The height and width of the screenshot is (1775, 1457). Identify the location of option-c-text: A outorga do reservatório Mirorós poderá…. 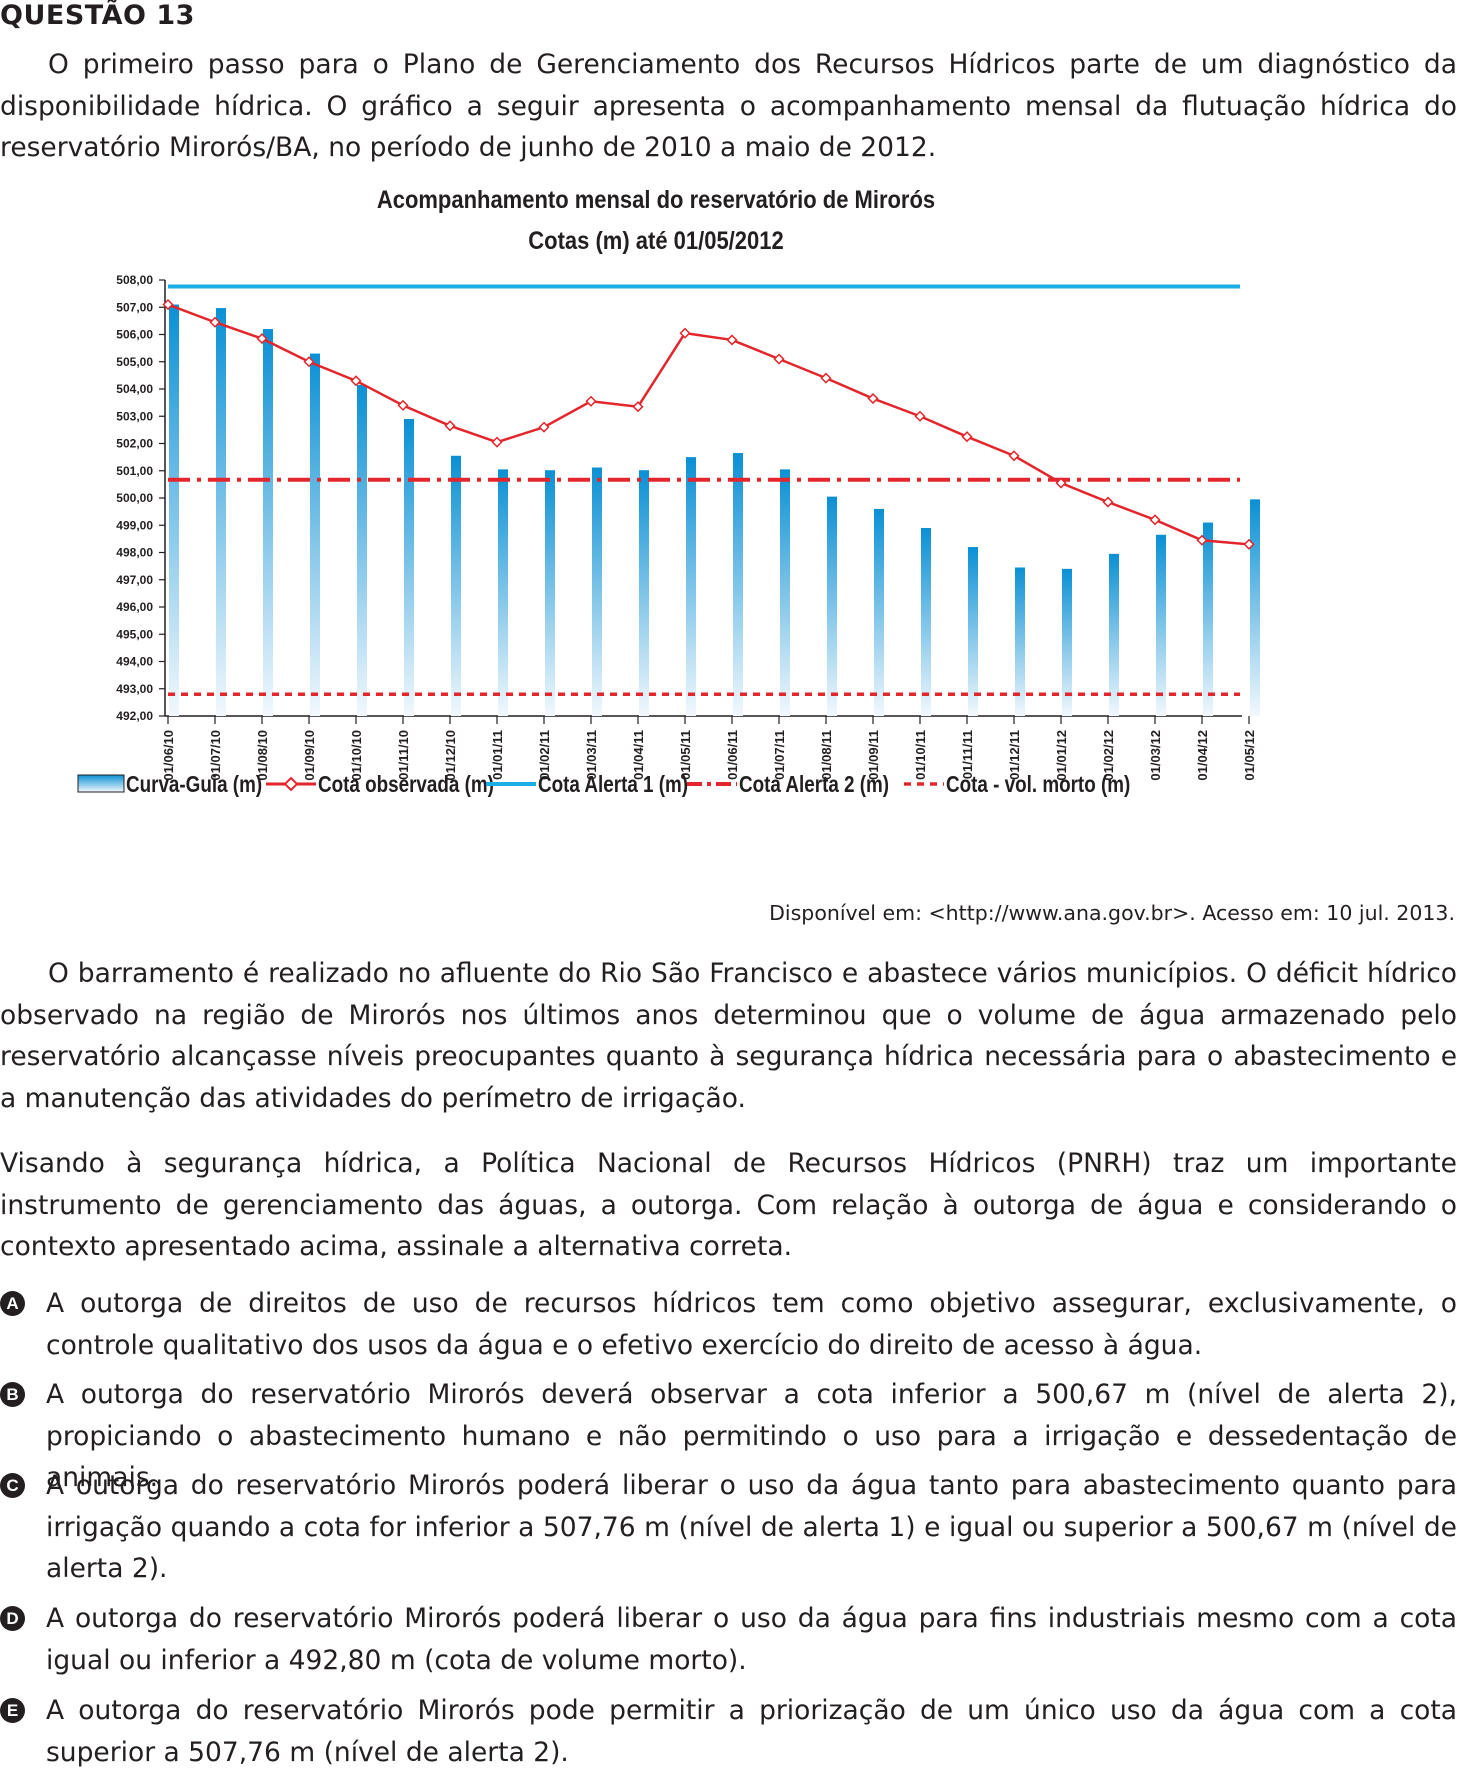
(751, 1527).